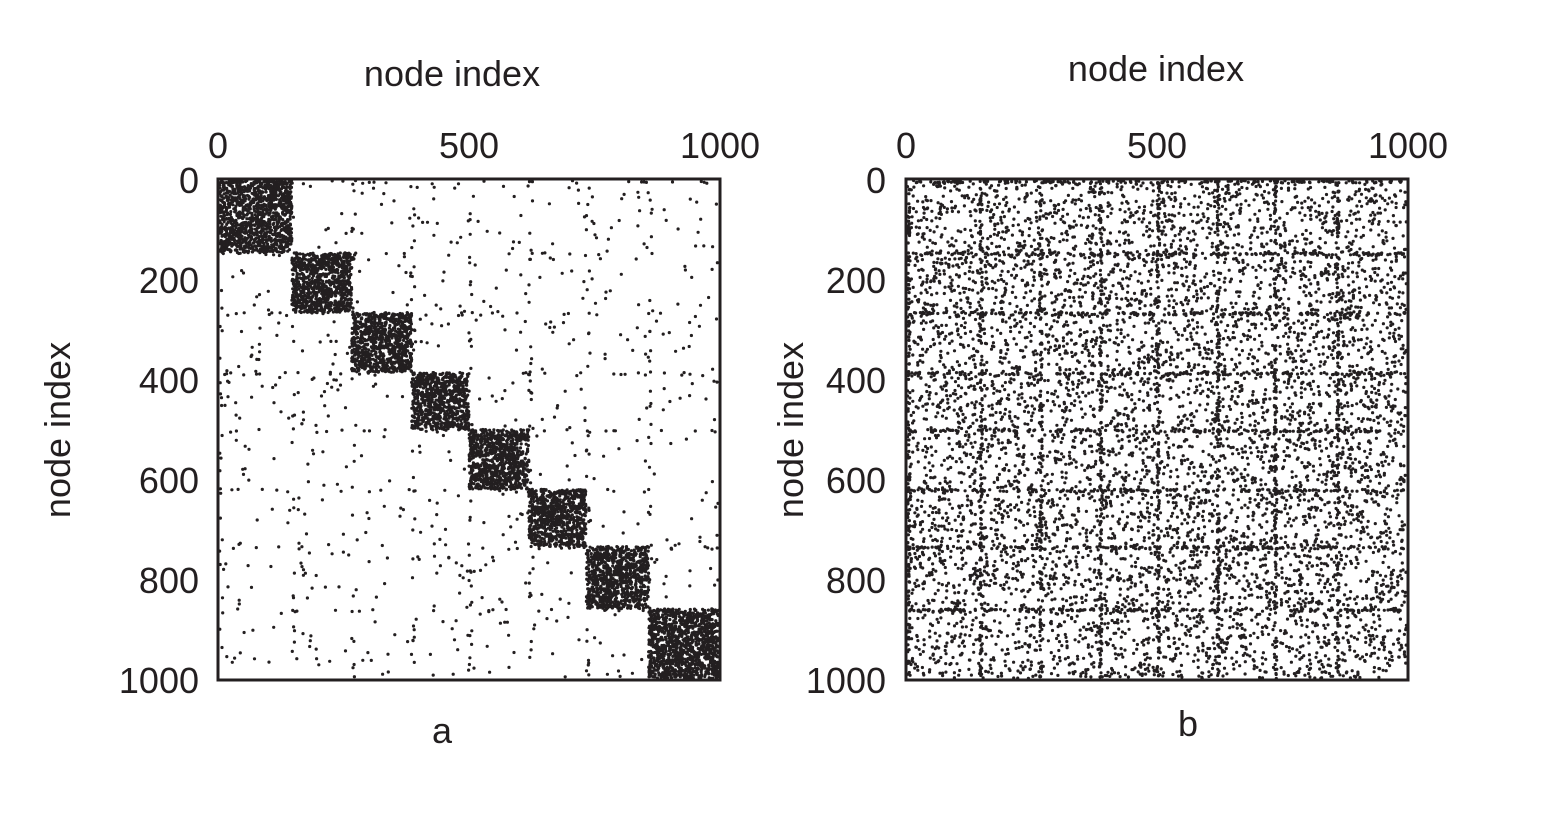  What do you see at coordinates (189, 180) in the screenshot?
I see `panel-a-ytick-0: 0` at bounding box center [189, 180].